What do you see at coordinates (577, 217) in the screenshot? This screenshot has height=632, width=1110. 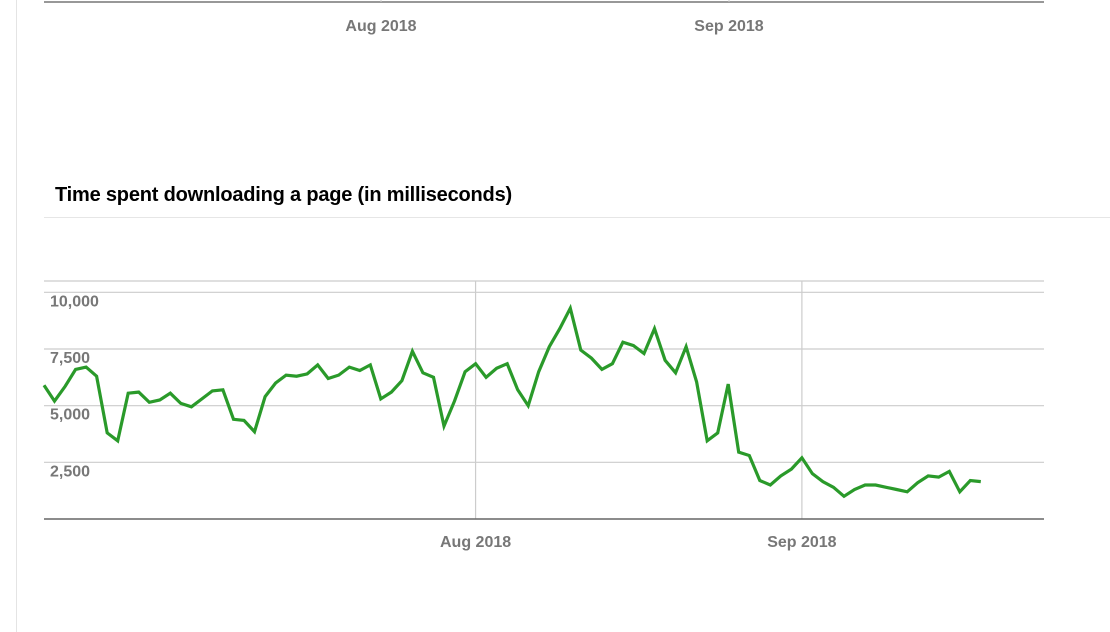 I see `title-divider` at bounding box center [577, 217].